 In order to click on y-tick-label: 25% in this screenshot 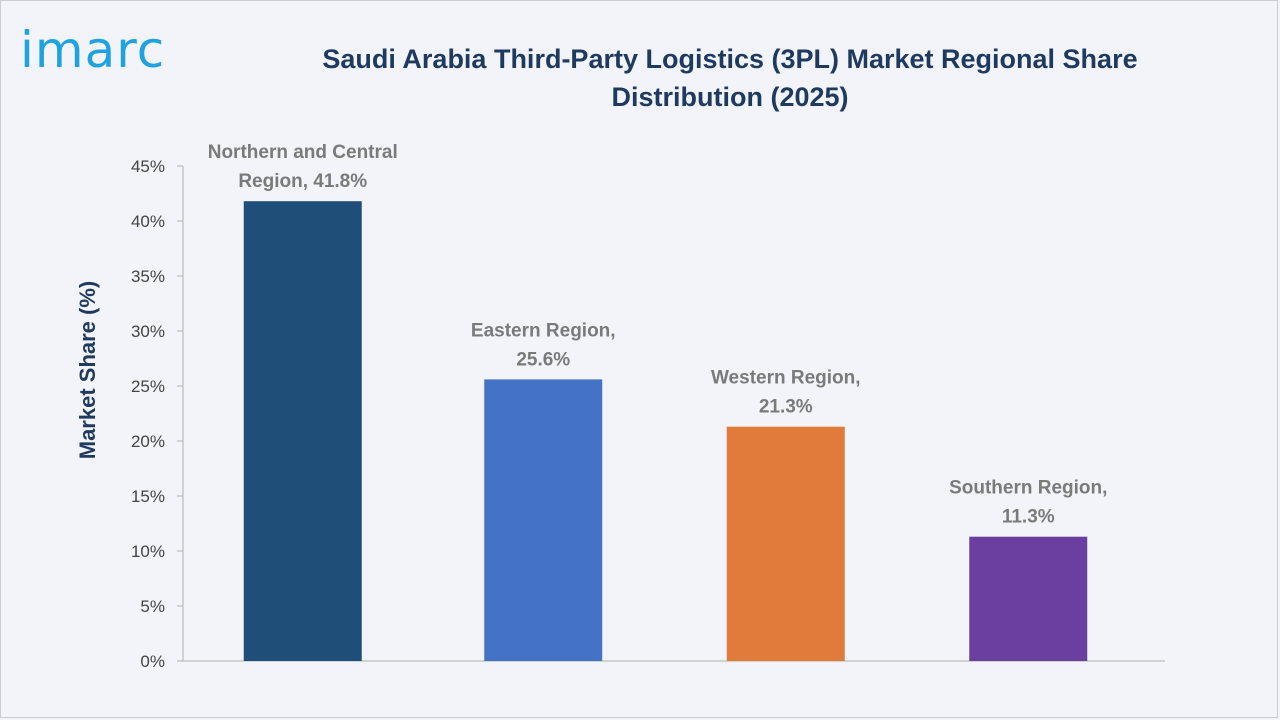, I will do `click(148, 386)`.